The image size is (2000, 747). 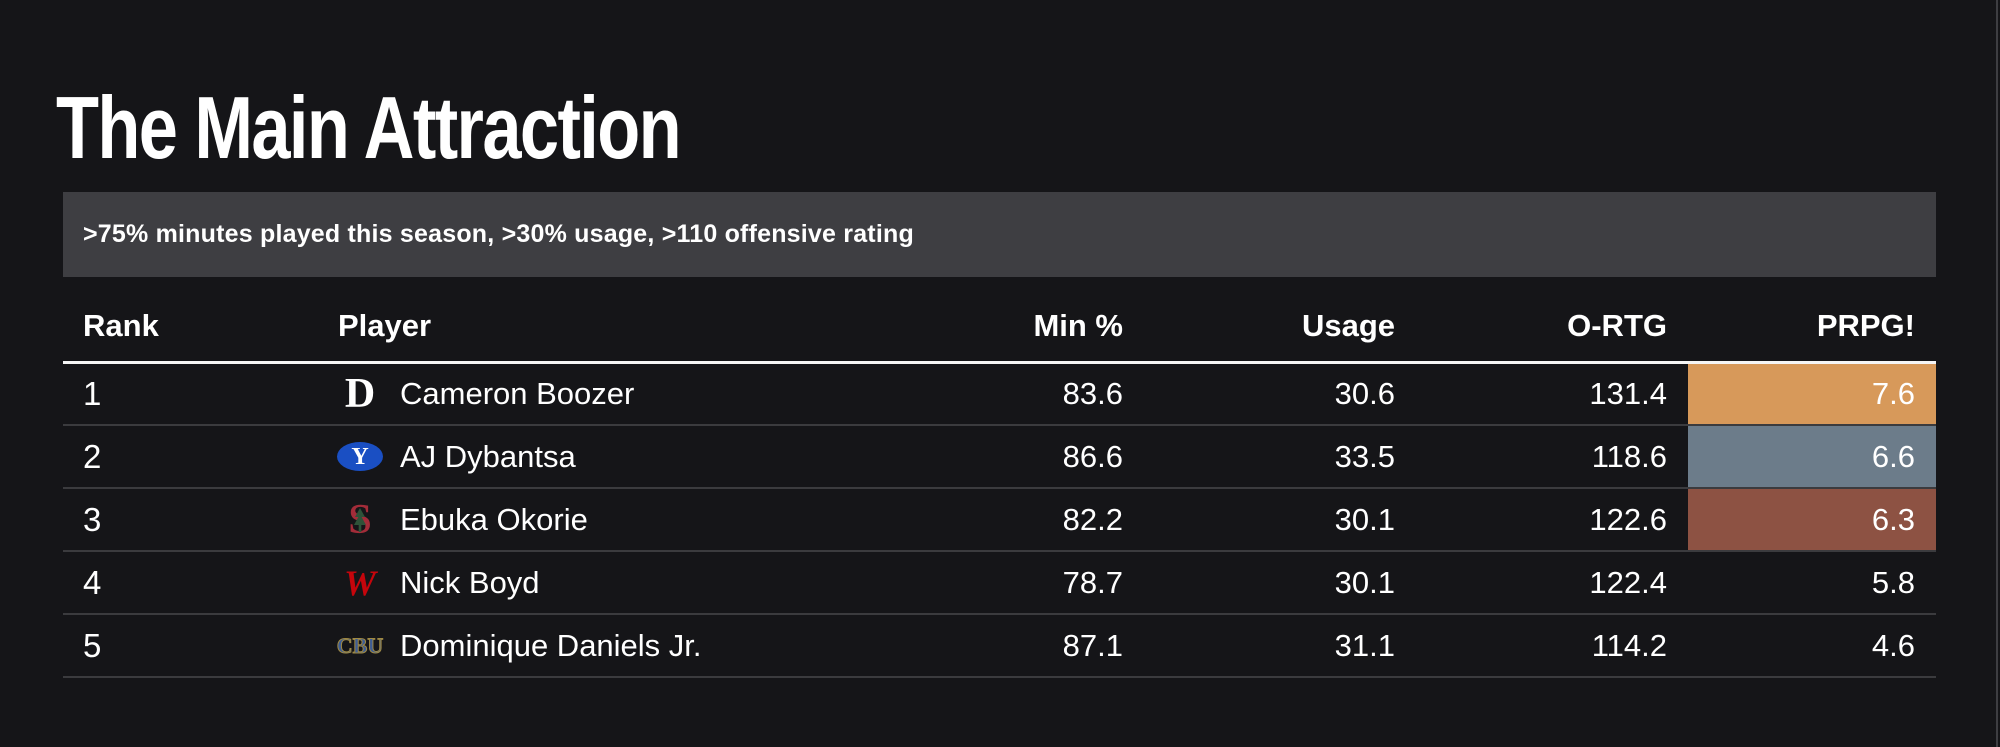 I want to click on wisconsin-logo-icon: W, so click(x=359, y=582).